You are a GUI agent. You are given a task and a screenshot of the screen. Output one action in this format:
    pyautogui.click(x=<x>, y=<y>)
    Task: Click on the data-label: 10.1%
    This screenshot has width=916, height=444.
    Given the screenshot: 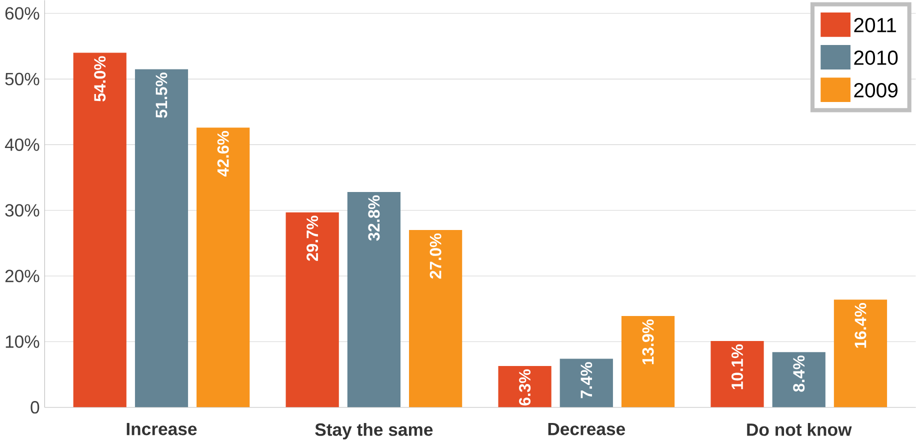 What is the action you would take?
    pyautogui.click(x=738, y=367)
    